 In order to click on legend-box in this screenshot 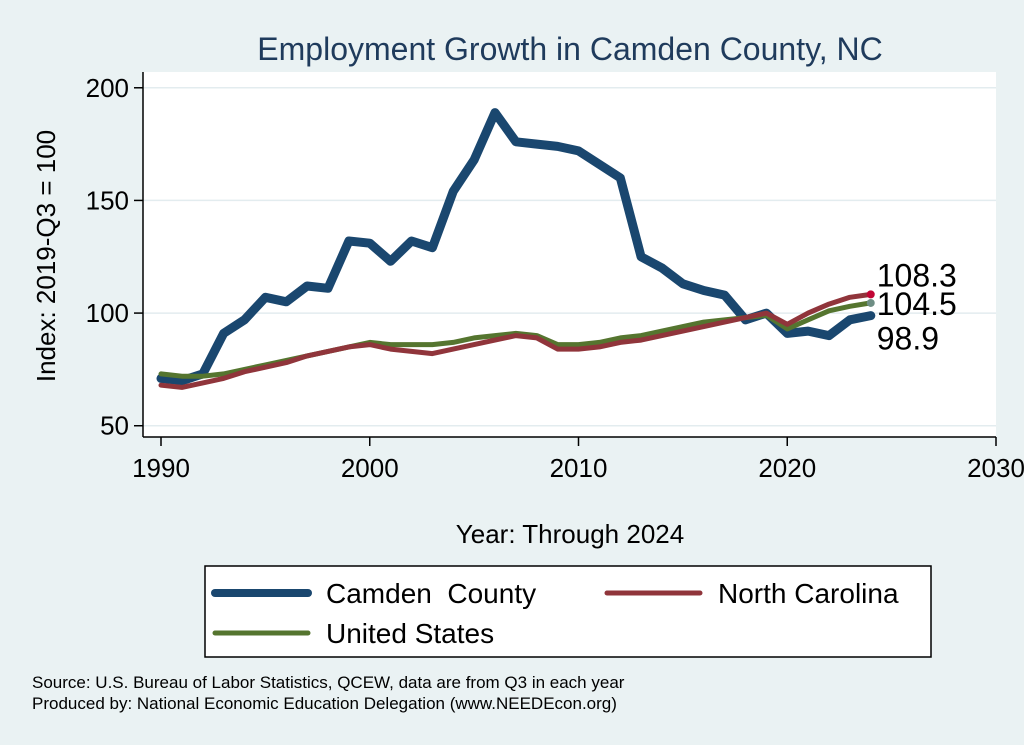, I will do `click(568, 611)`.